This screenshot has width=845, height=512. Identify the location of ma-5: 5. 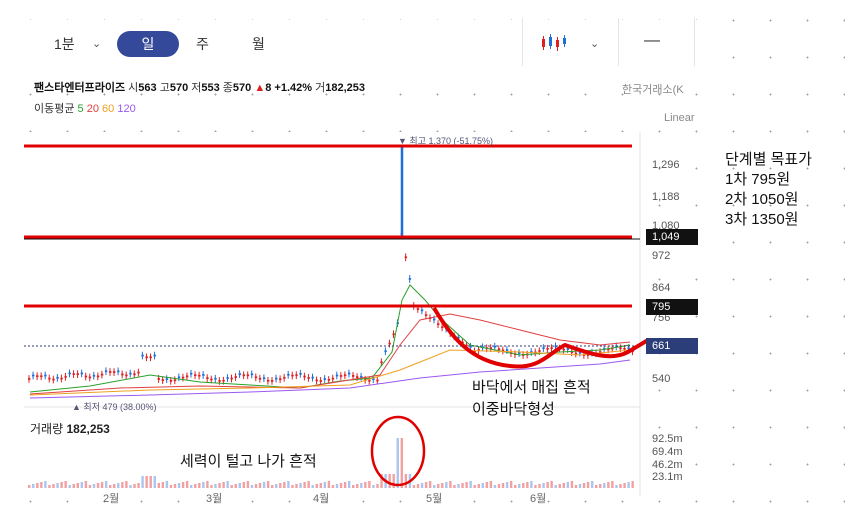
(80, 109).